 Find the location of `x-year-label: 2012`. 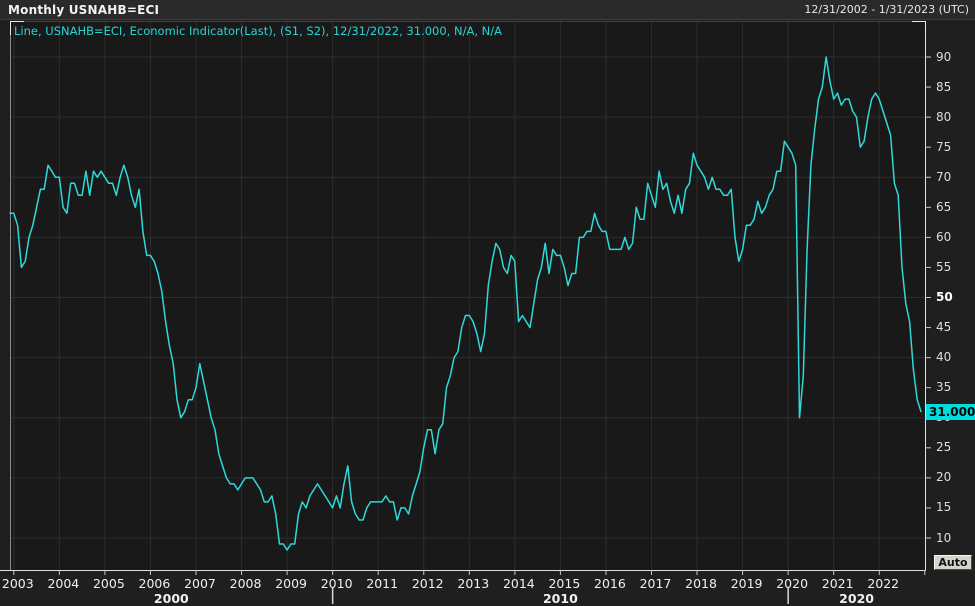

x-year-label: 2012 is located at coordinates (428, 583).